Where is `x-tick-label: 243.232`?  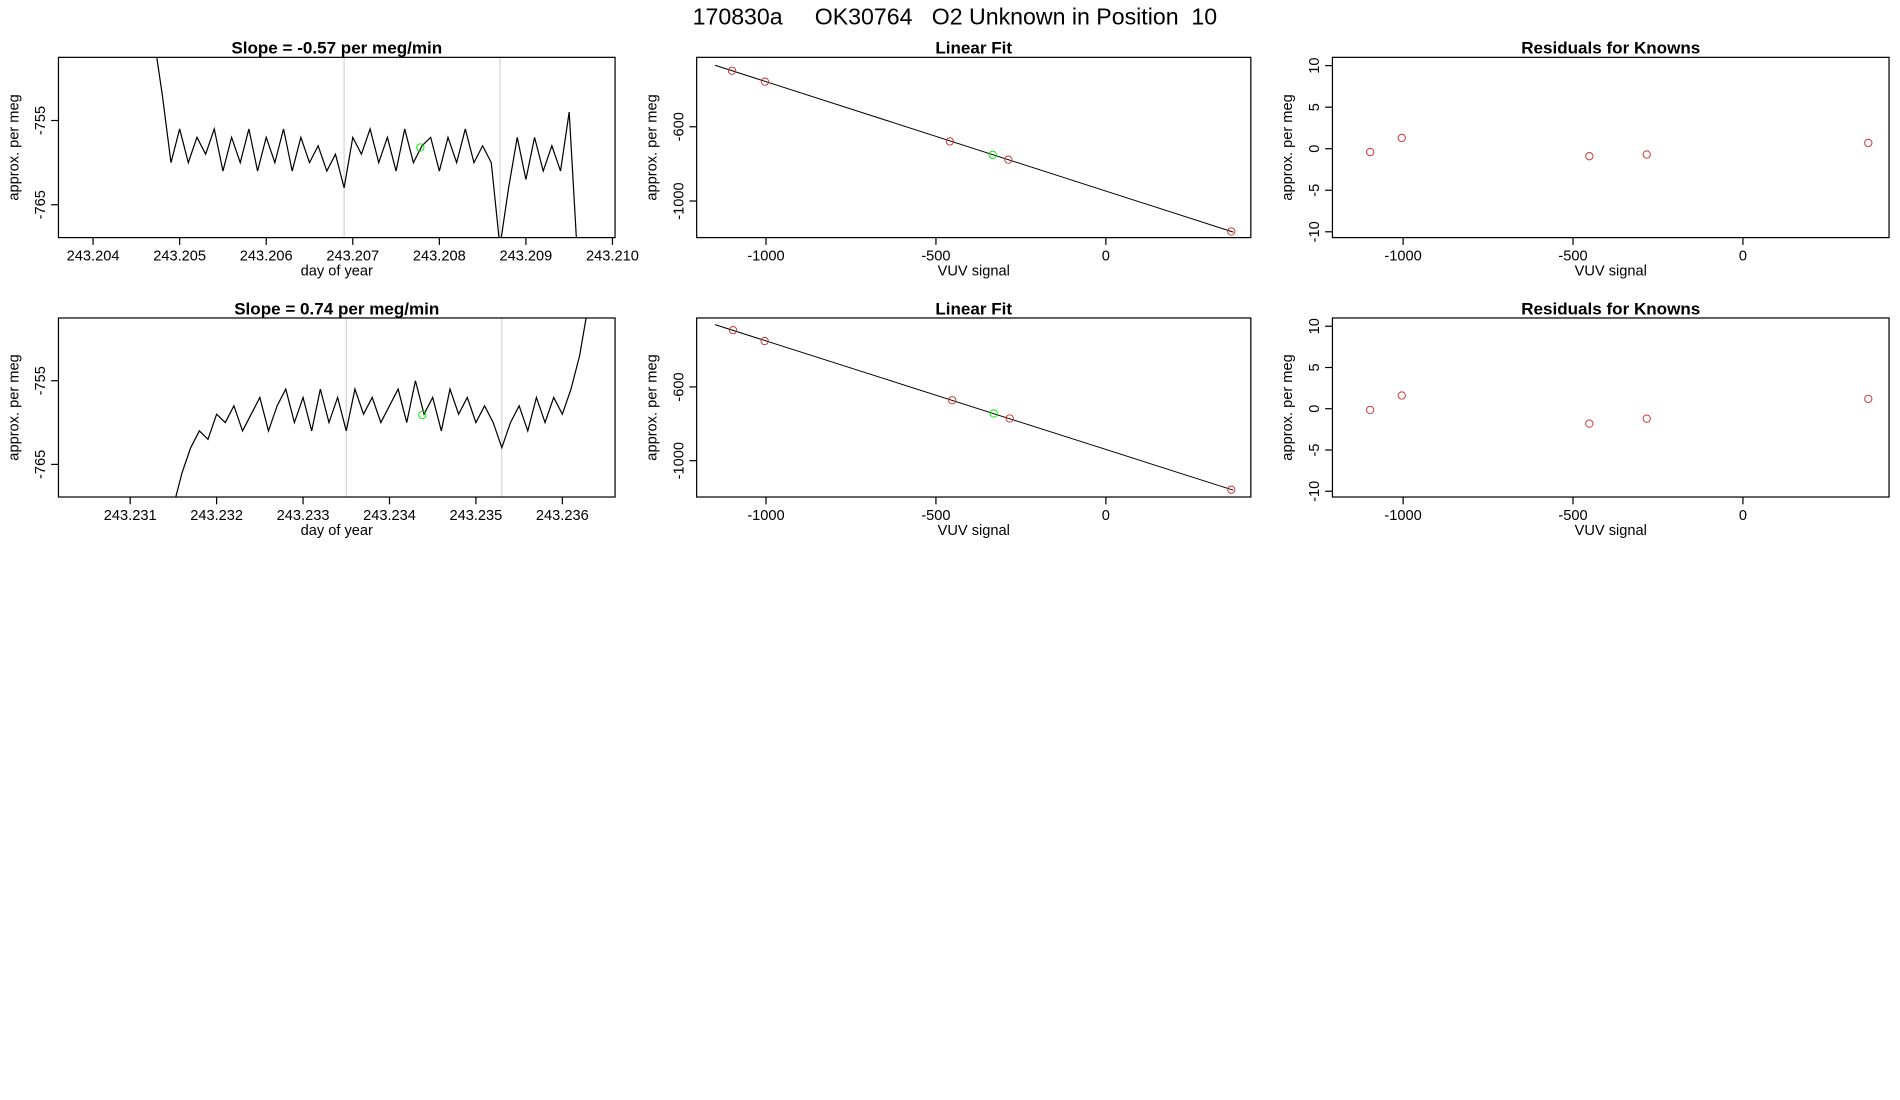
x-tick-label: 243.232 is located at coordinates (216, 516).